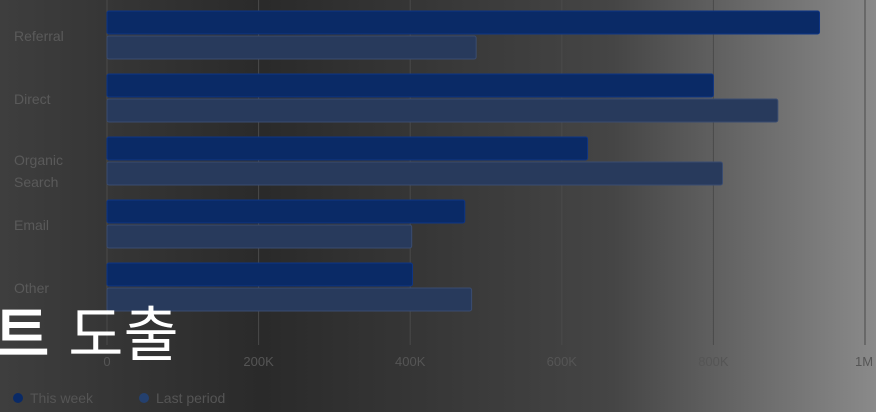 The height and width of the screenshot is (412, 876). What do you see at coordinates (258, 361) in the screenshot?
I see `x-tick-label: 200K` at bounding box center [258, 361].